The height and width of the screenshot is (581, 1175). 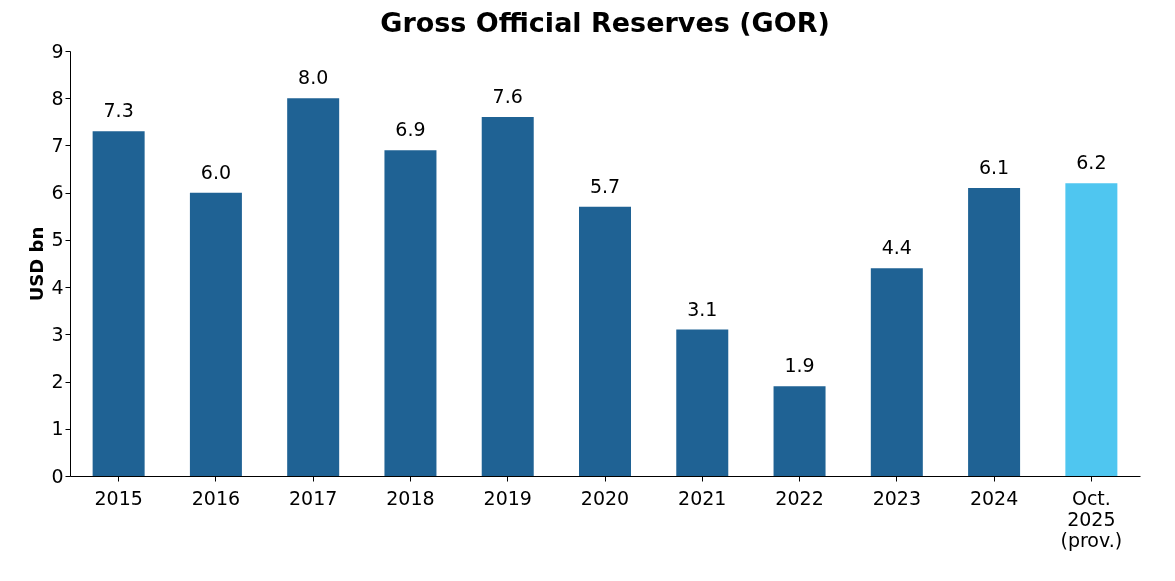 What do you see at coordinates (994, 166) in the screenshot?
I see `data-label: 6.1` at bounding box center [994, 166].